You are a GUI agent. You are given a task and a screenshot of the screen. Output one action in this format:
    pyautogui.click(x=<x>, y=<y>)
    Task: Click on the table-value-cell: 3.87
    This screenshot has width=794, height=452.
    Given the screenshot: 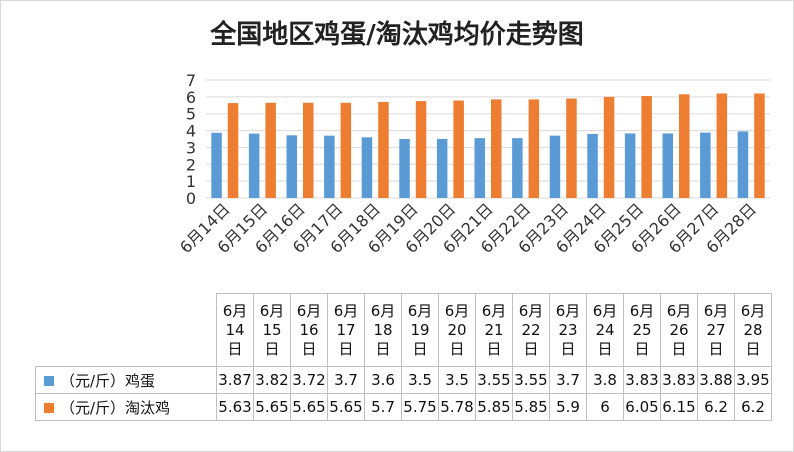 What is the action you would take?
    pyautogui.click(x=235, y=380)
    